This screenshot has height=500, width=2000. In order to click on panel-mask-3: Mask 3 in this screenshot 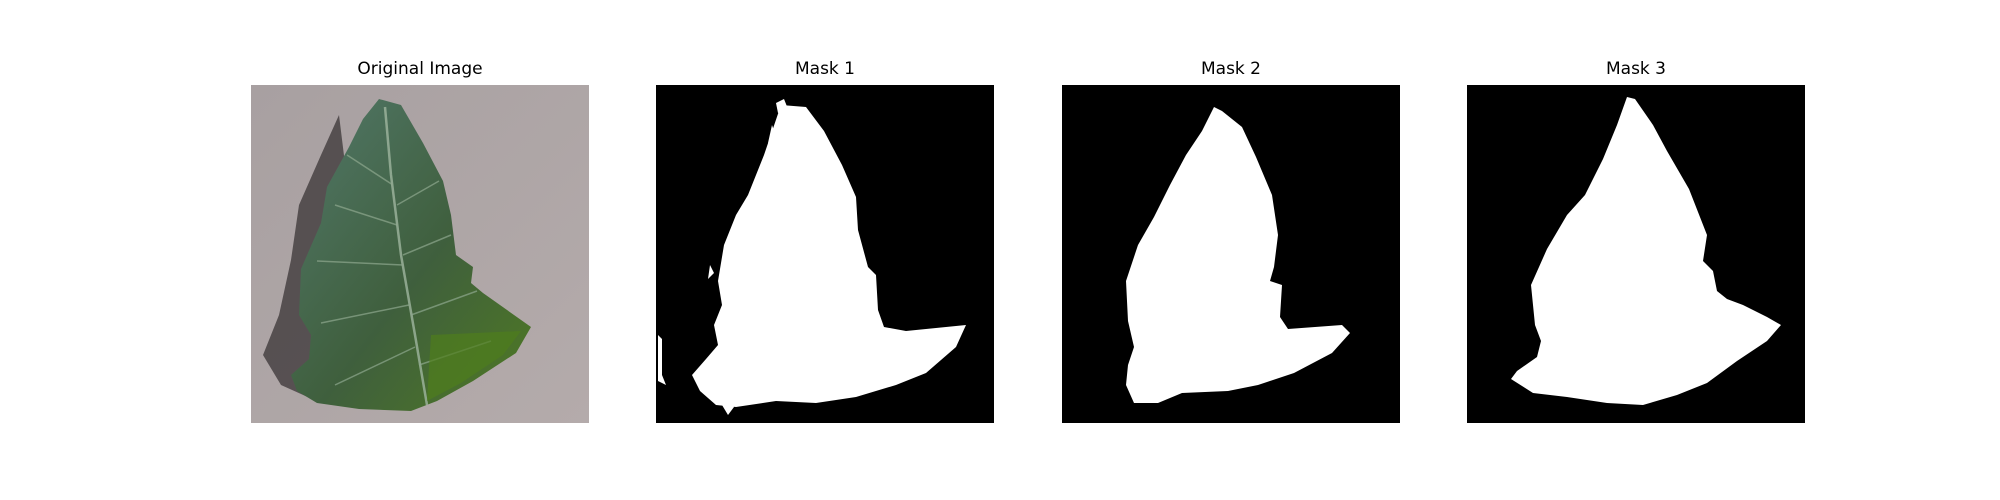, I will do `click(1636, 240)`.